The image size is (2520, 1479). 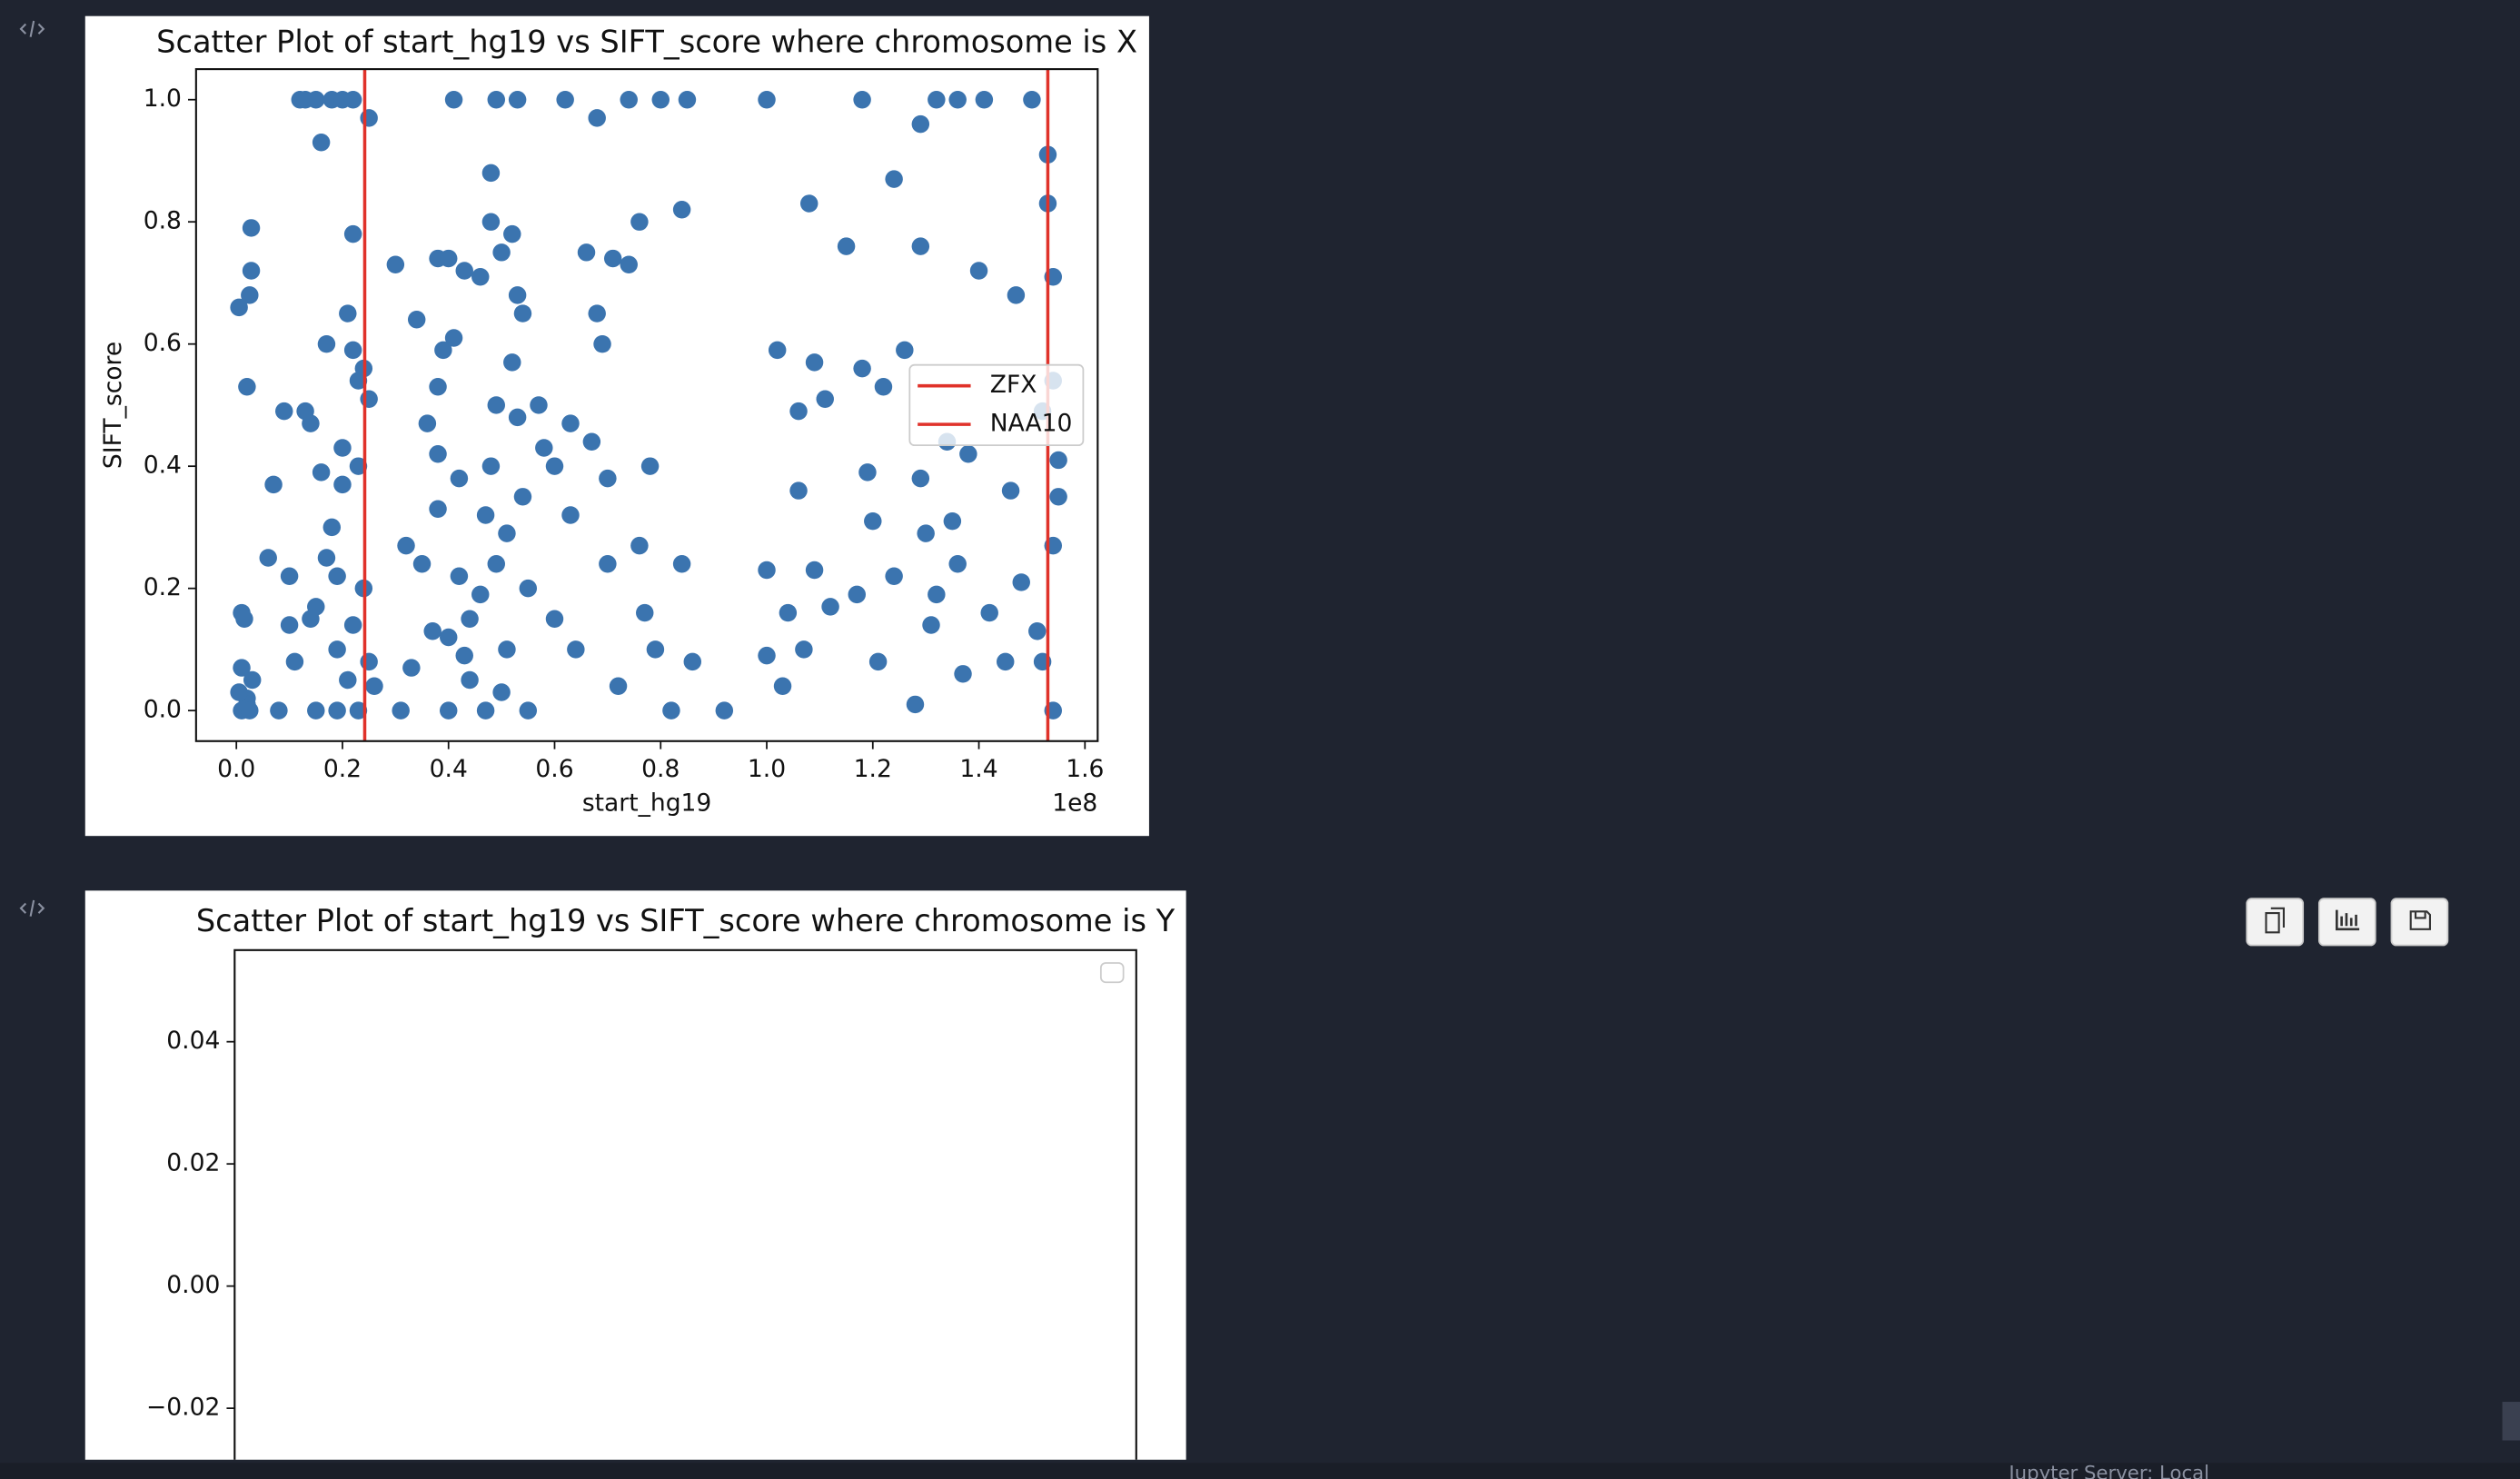 I want to click on x-tick-label: 1.6, so click(x=1085, y=769).